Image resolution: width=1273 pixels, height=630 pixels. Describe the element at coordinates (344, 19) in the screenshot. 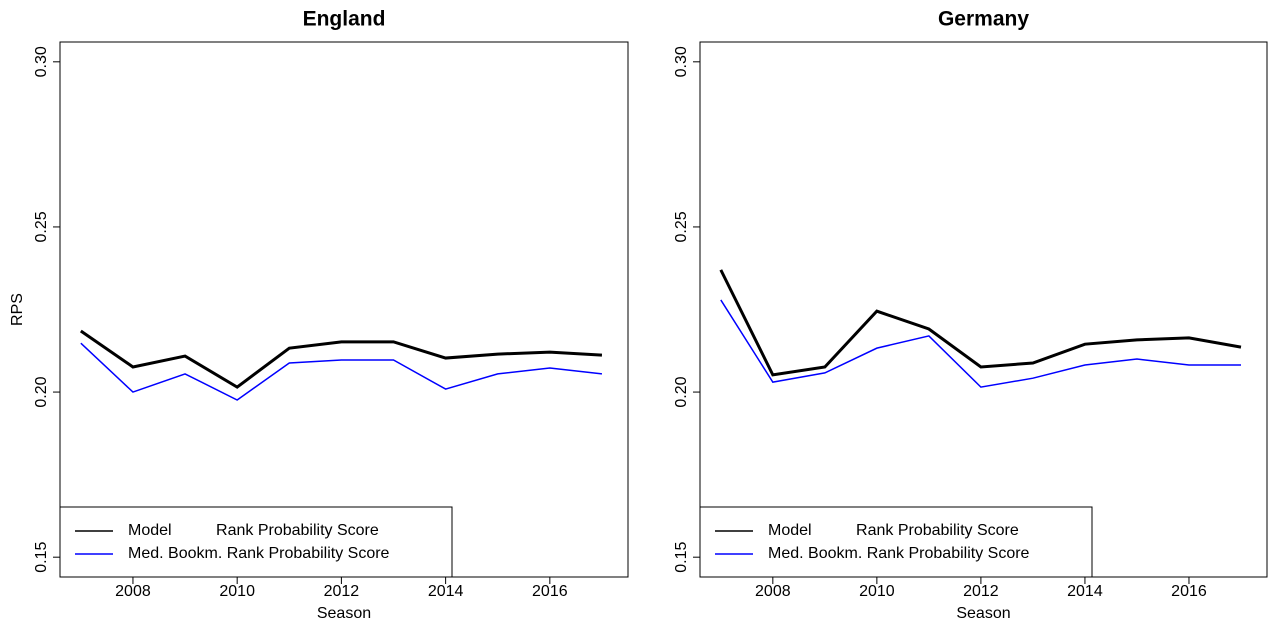

I see `chart-title: England` at that location.